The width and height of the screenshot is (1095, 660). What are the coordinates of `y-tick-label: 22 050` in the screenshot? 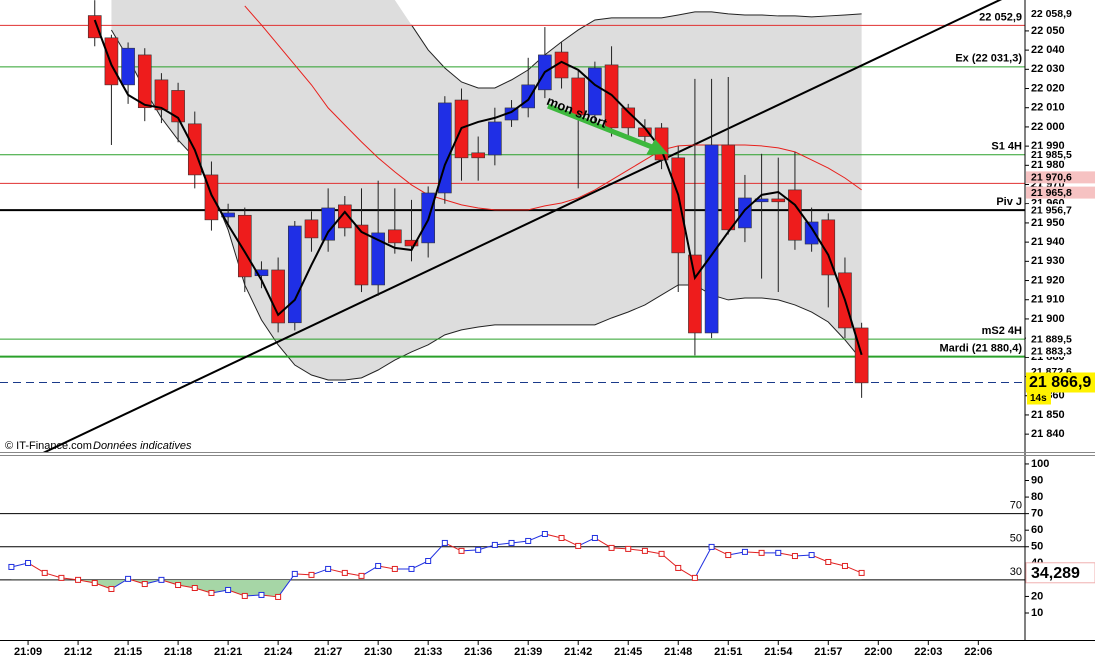 It's located at (1048, 31).